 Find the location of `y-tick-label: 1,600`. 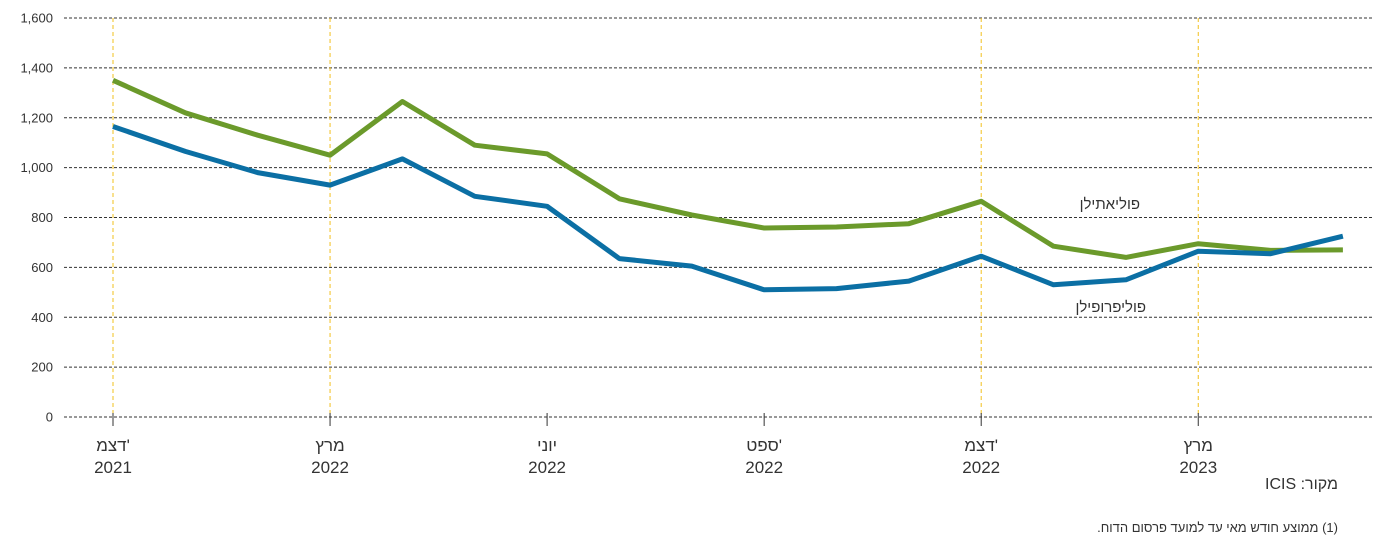

y-tick-label: 1,600 is located at coordinates (36, 18).